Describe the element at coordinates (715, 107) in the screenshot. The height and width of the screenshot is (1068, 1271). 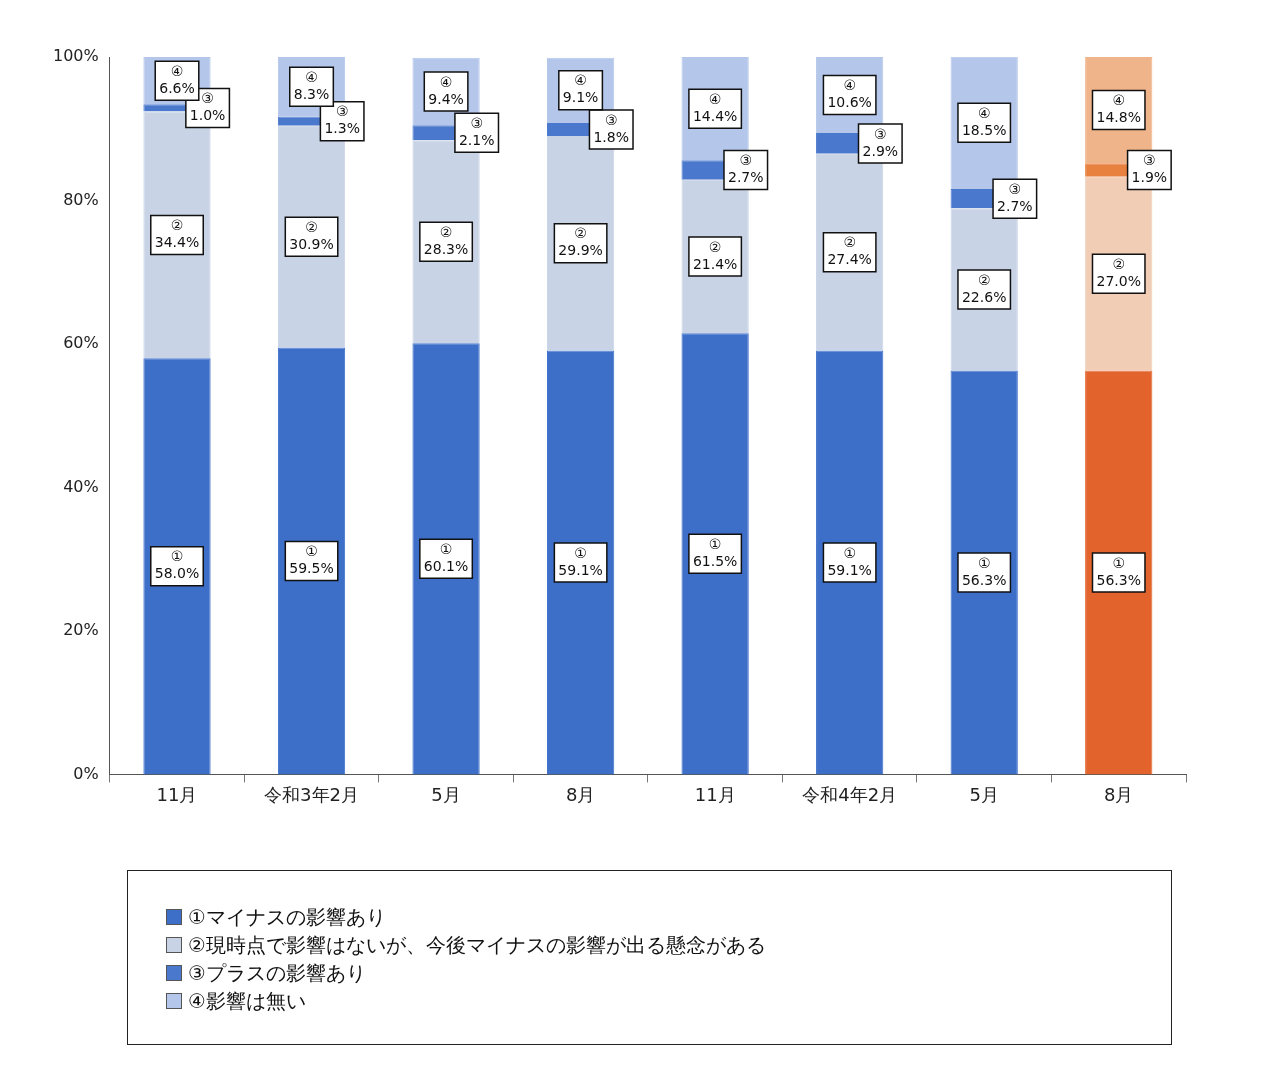
I see `data-label: ④ 14.4%` at that location.